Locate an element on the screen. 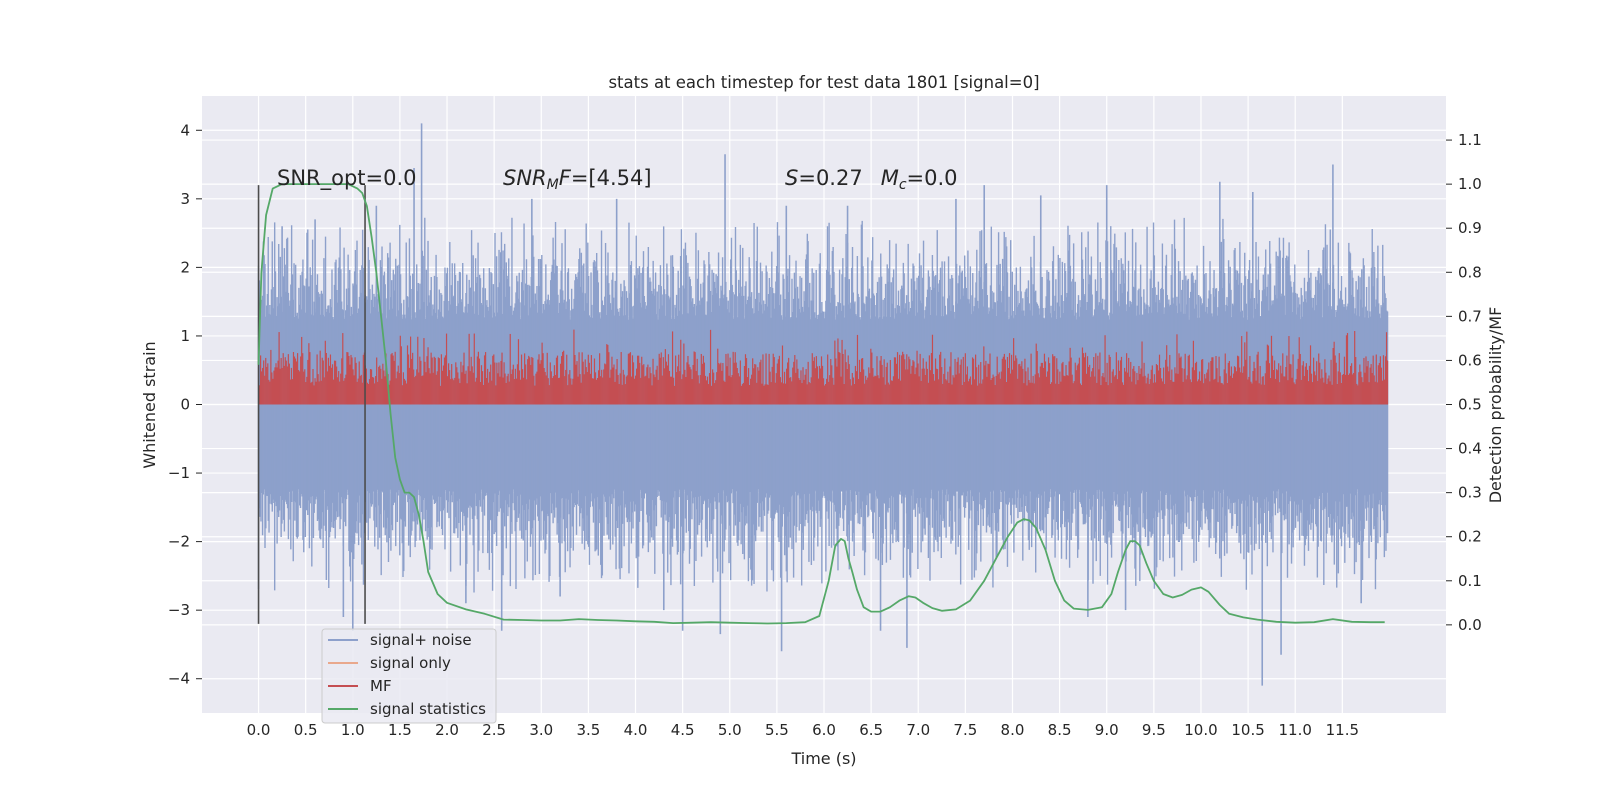 The height and width of the screenshot is (800, 1600). y-left-tick-label: 0 is located at coordinates (185, 405).